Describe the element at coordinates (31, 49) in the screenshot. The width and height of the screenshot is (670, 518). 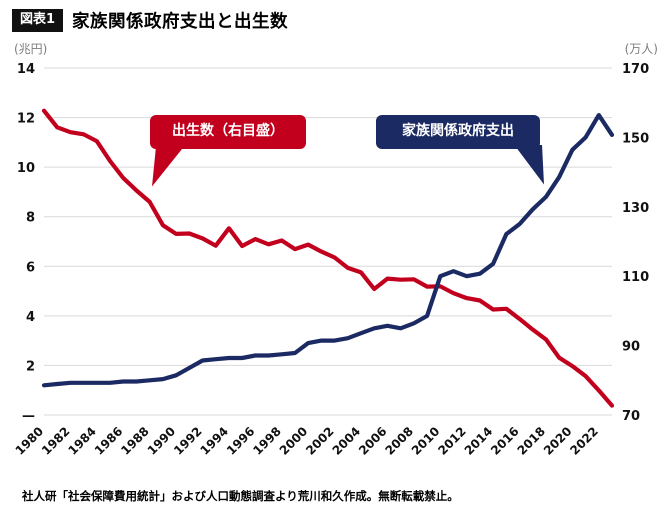
I see `left-axis-unit: (兆円)` at that location.